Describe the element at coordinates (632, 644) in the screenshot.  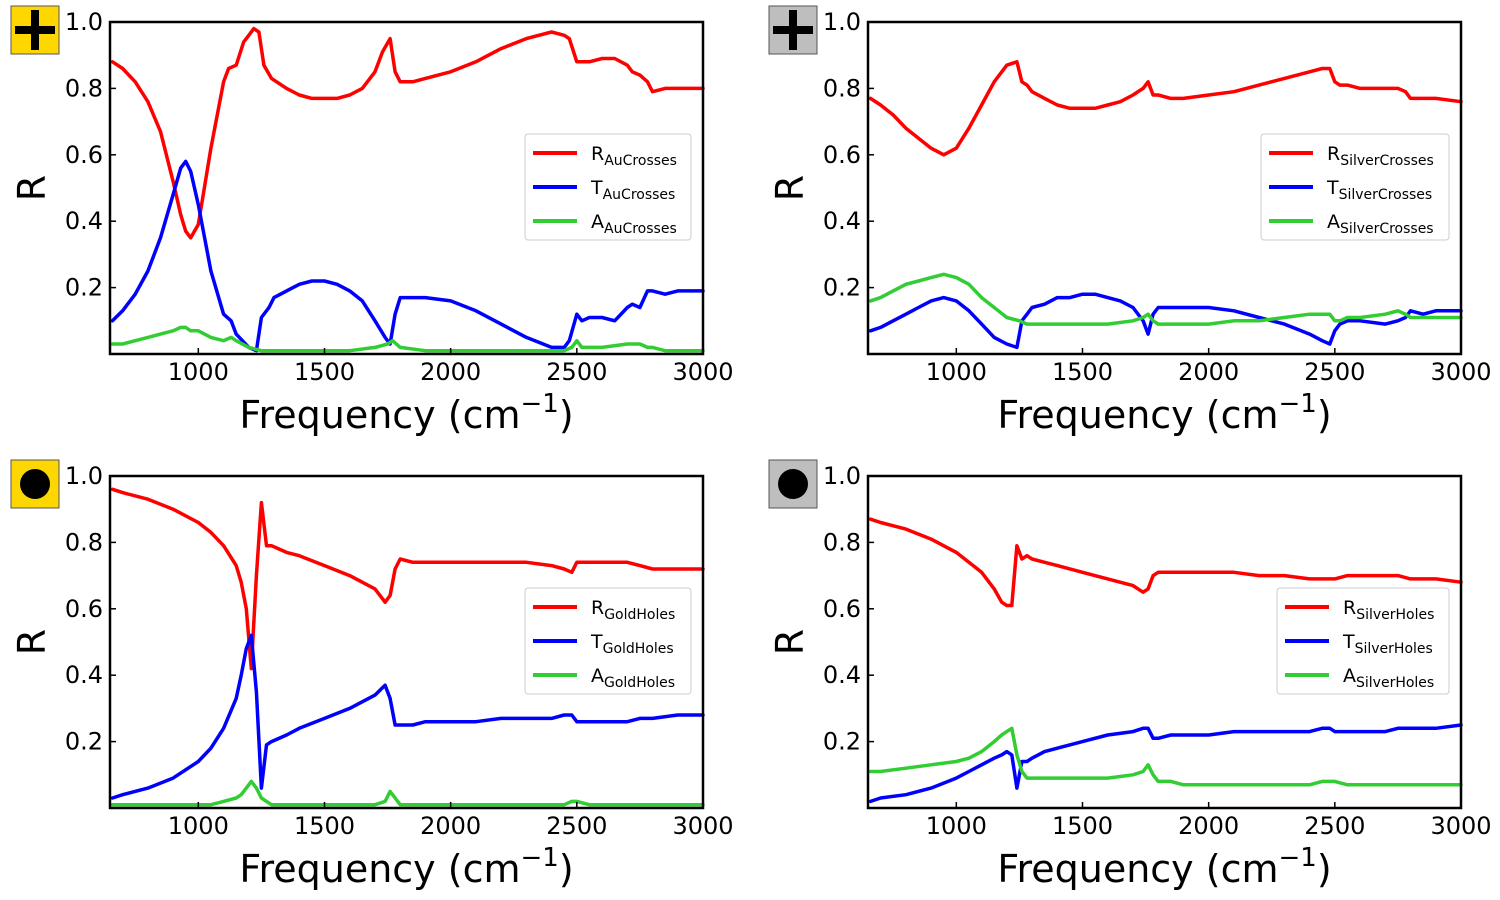
I see `legend-entry-t: TGoldHoles` at that location.